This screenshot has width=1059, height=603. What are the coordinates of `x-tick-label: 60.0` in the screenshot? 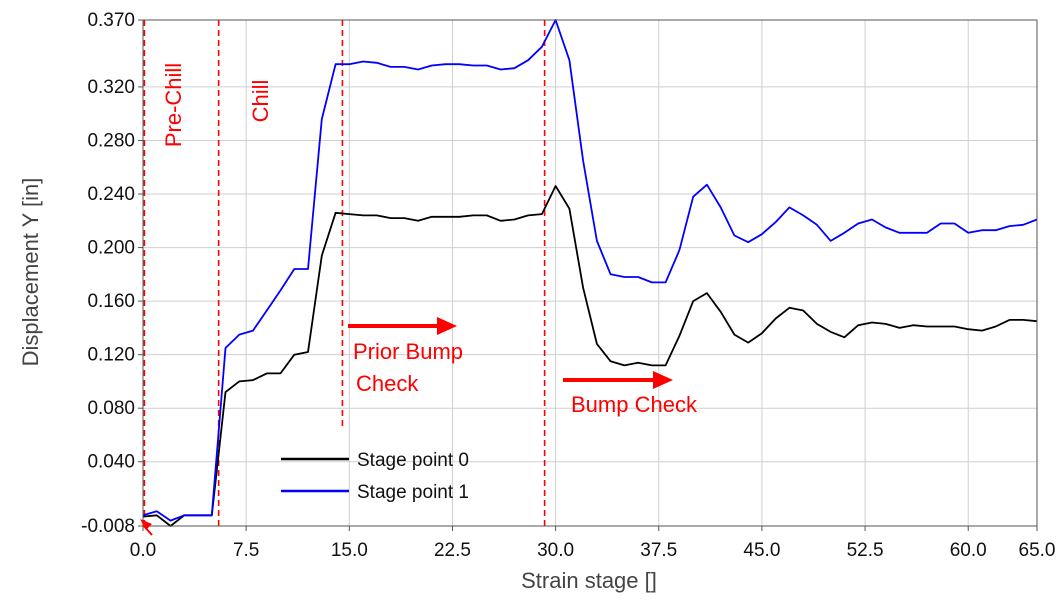 It's located at (968, 550).